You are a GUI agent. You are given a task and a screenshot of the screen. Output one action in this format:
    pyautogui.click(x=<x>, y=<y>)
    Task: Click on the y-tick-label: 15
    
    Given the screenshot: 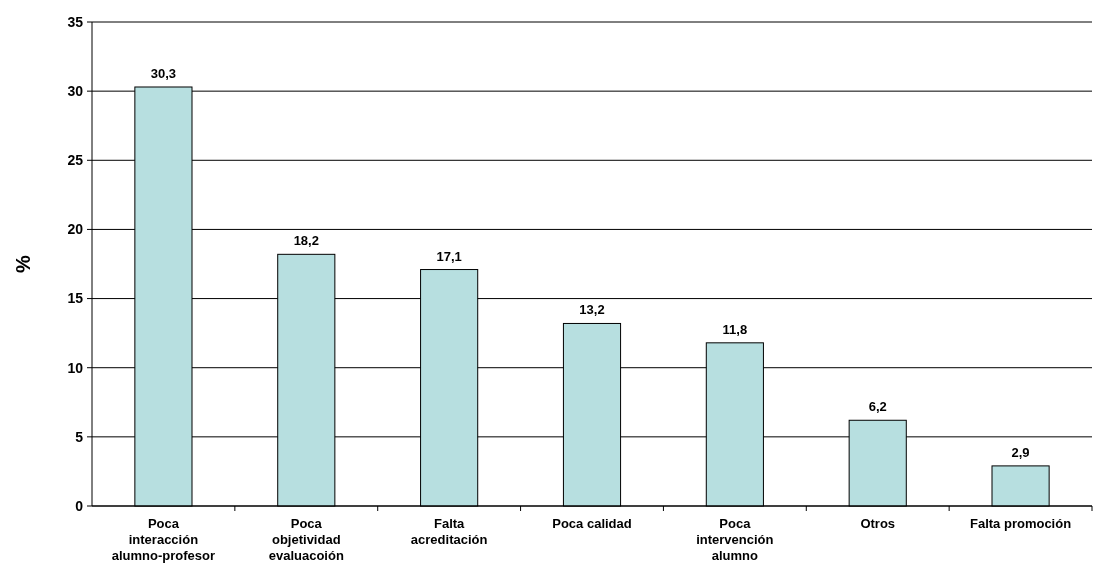 What is the action you would take?
    pyautogui.click(x=75, y=298)
    